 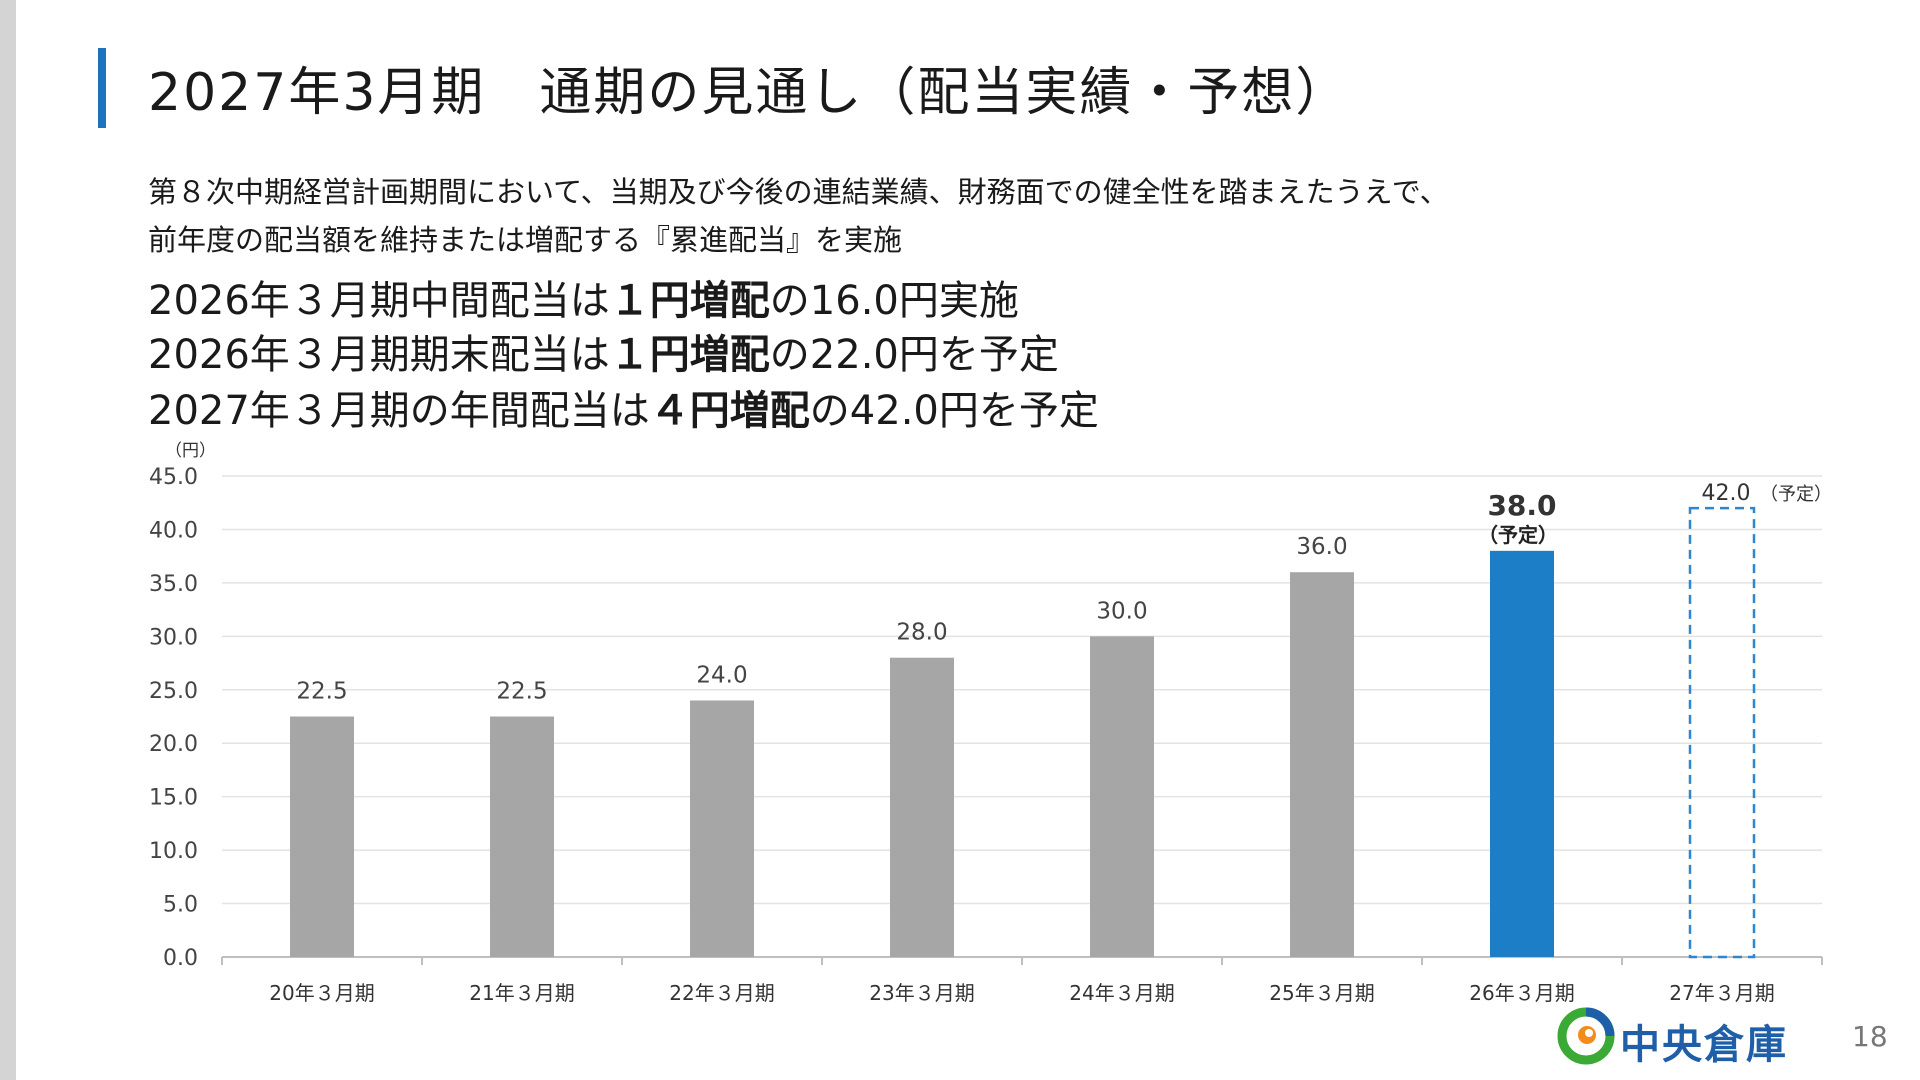 I want to click on page-number: 18, so click(x=1870, y=1036).